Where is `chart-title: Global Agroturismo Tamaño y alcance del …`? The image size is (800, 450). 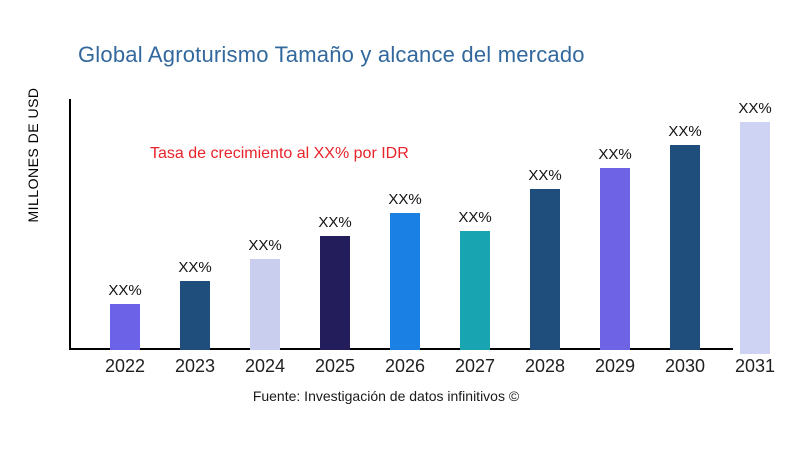 chart-title: Global Agroturismo Tamaño y alcance del … is located at coordinates (331, 54).